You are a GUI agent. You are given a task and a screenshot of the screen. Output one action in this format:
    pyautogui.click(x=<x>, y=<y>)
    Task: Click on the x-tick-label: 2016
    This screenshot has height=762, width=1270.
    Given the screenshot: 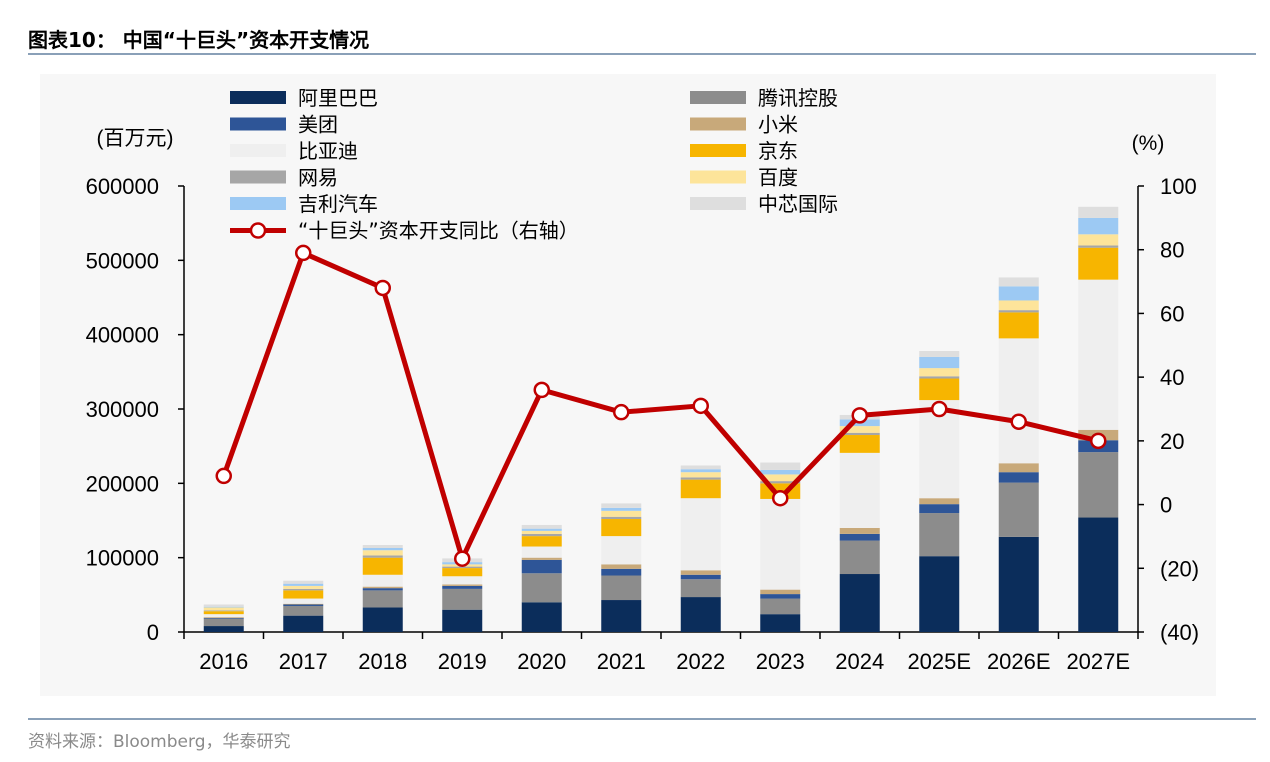 What is the action you would take?
    pyautogui.click(x=223, y=661)
    